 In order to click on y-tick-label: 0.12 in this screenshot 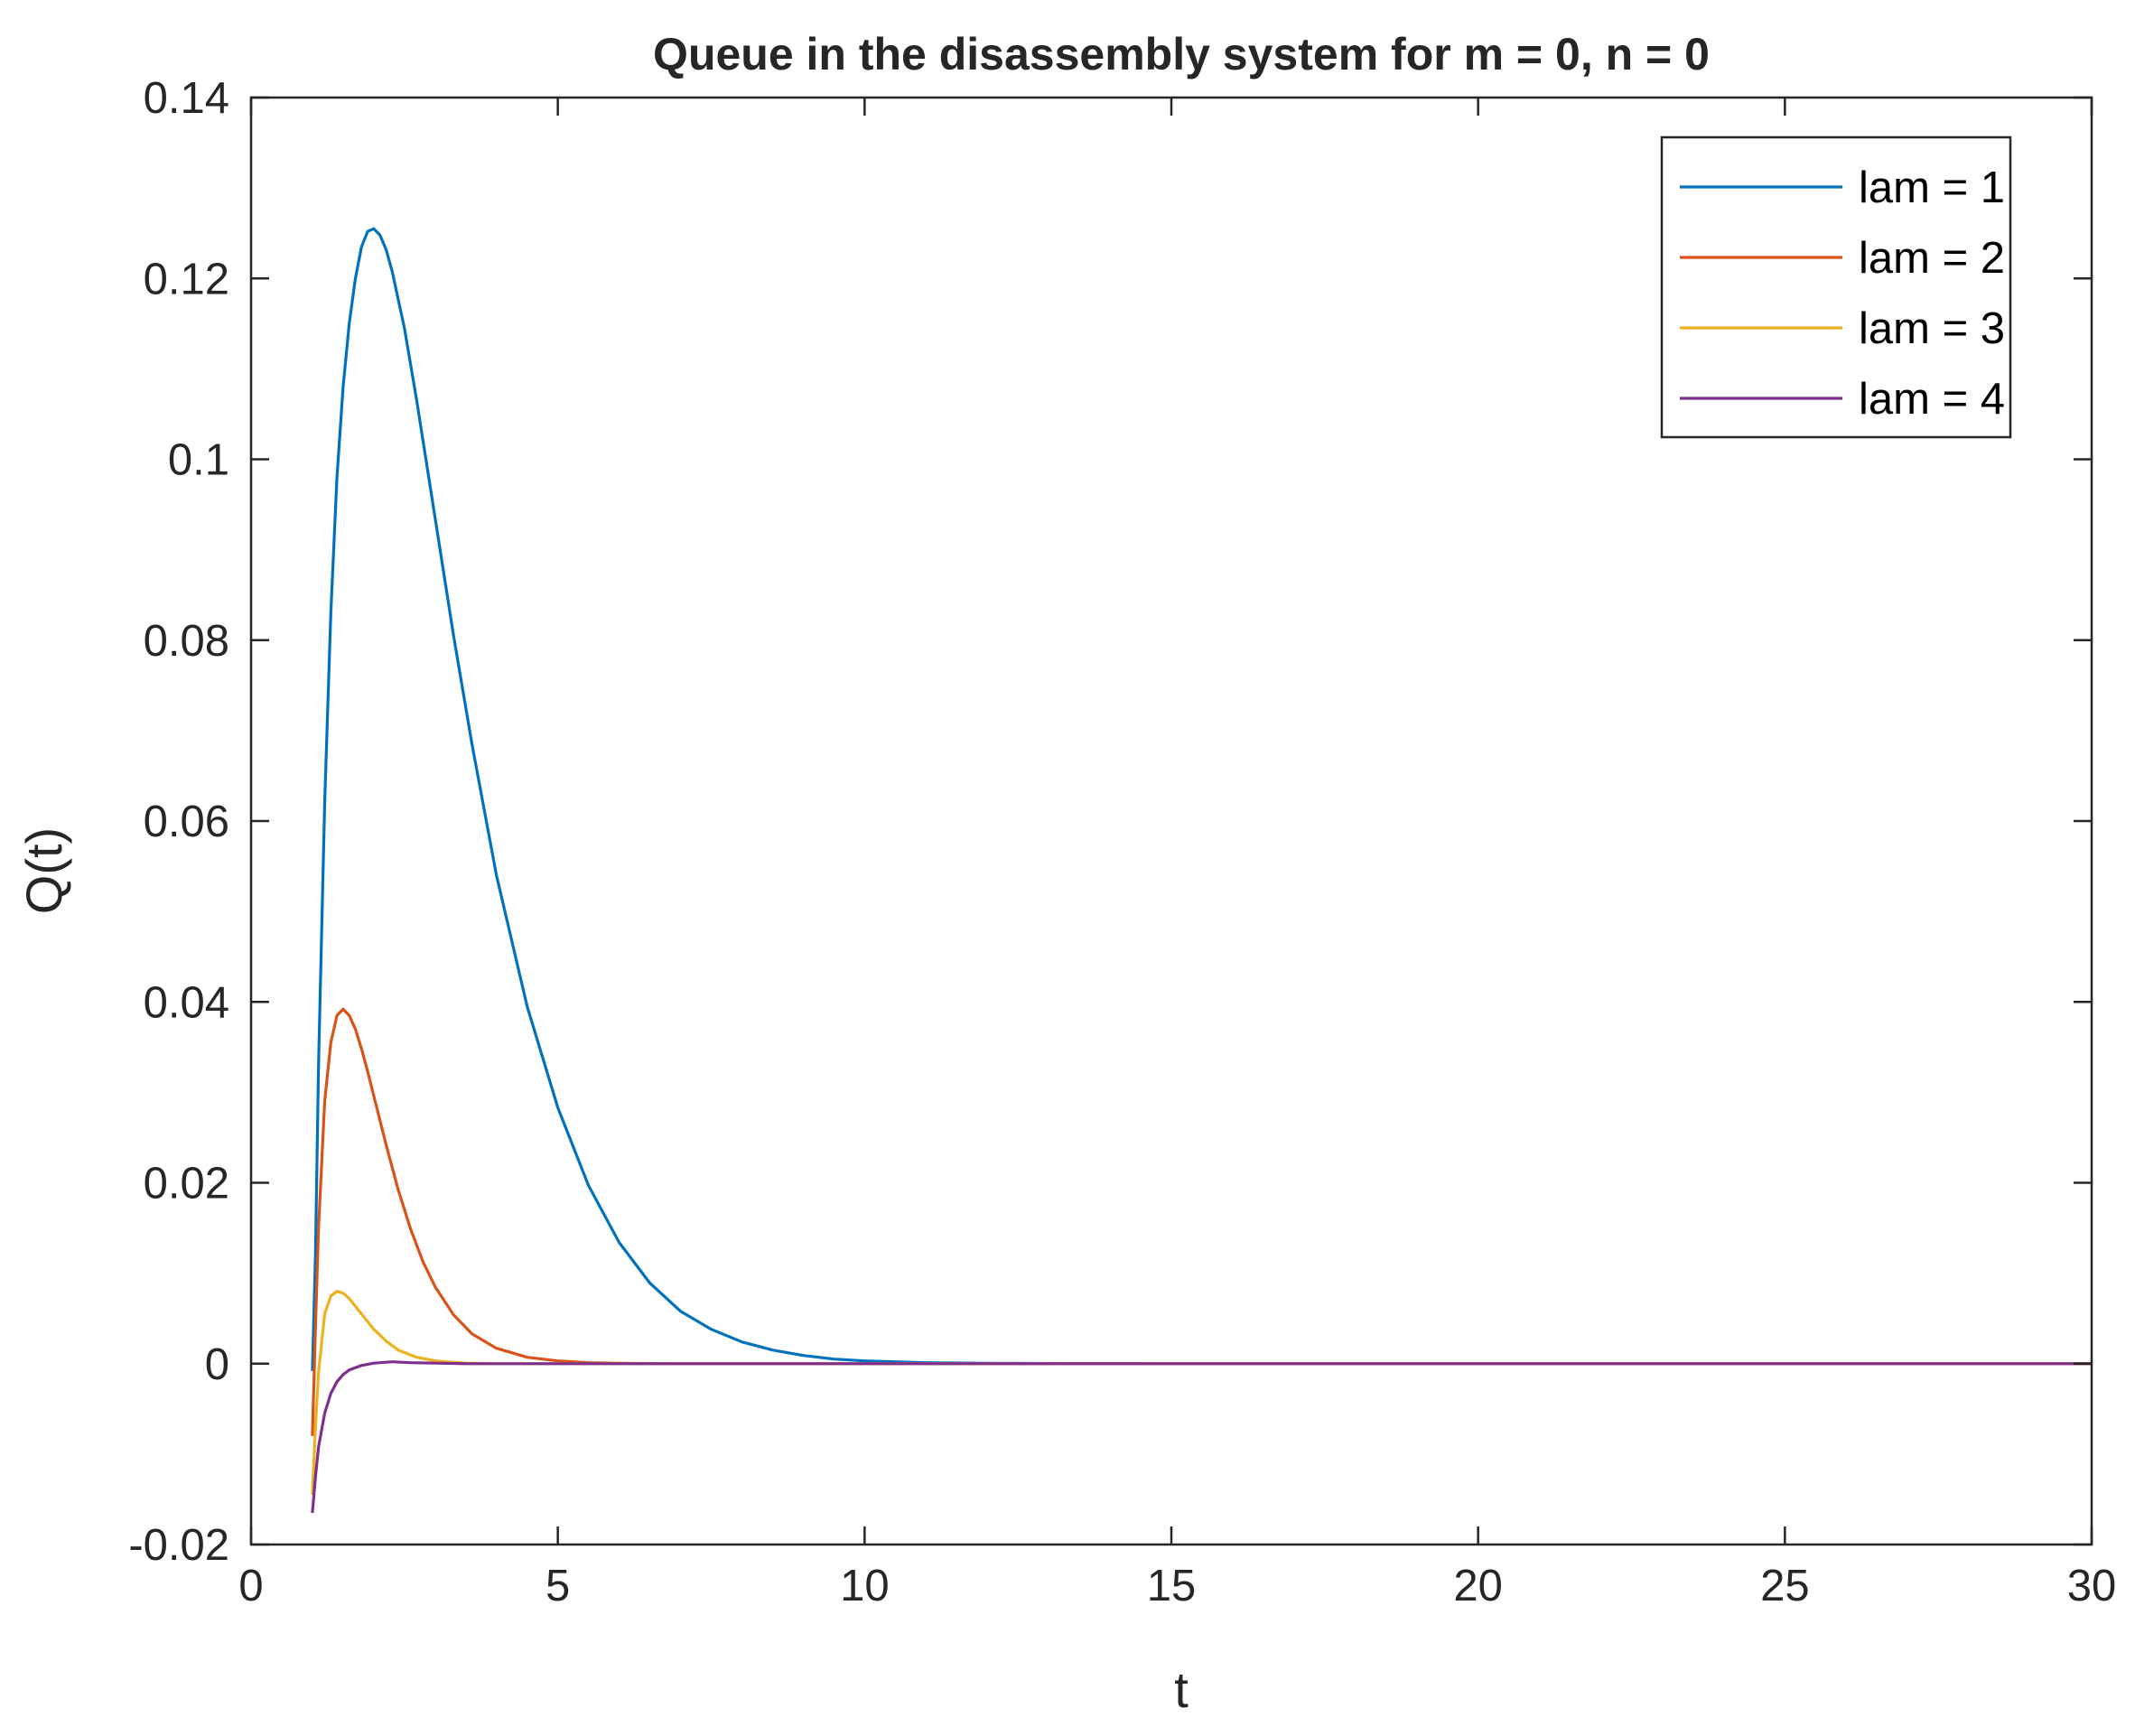, I will do `click(187, 279)`.